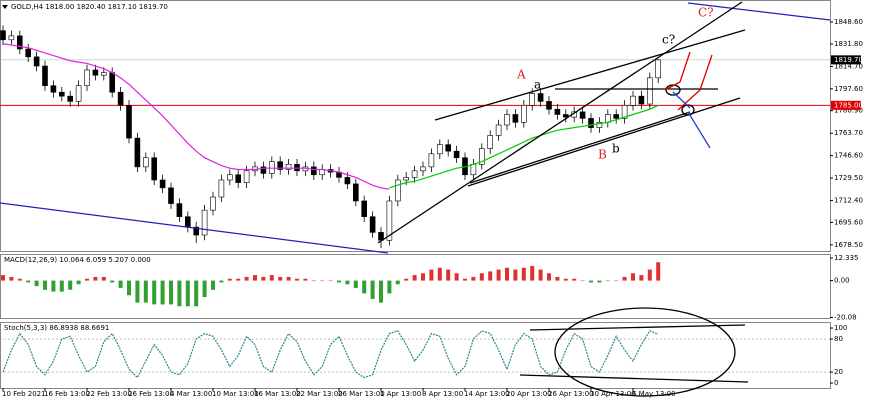  What do you see at coordinates (24, 394) in the screenshot?
I see `x-tick-label: 10 Feb 2021` at bounding box center [24, 394].